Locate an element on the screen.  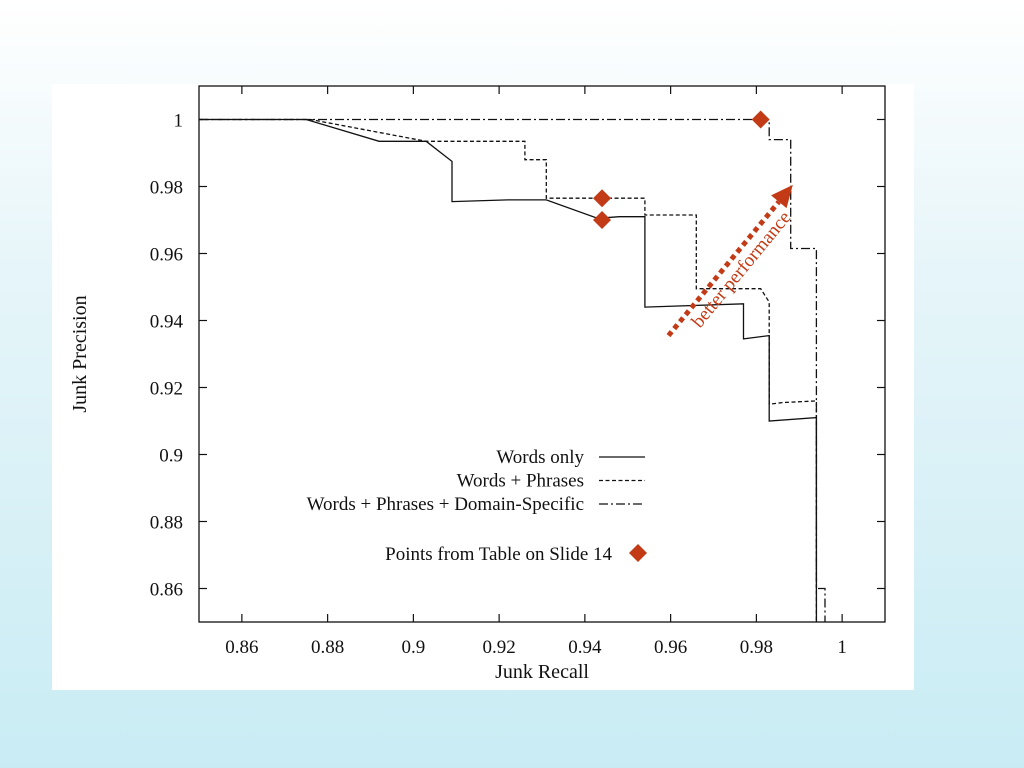
arrow-head is located at coordinates (782, 196).